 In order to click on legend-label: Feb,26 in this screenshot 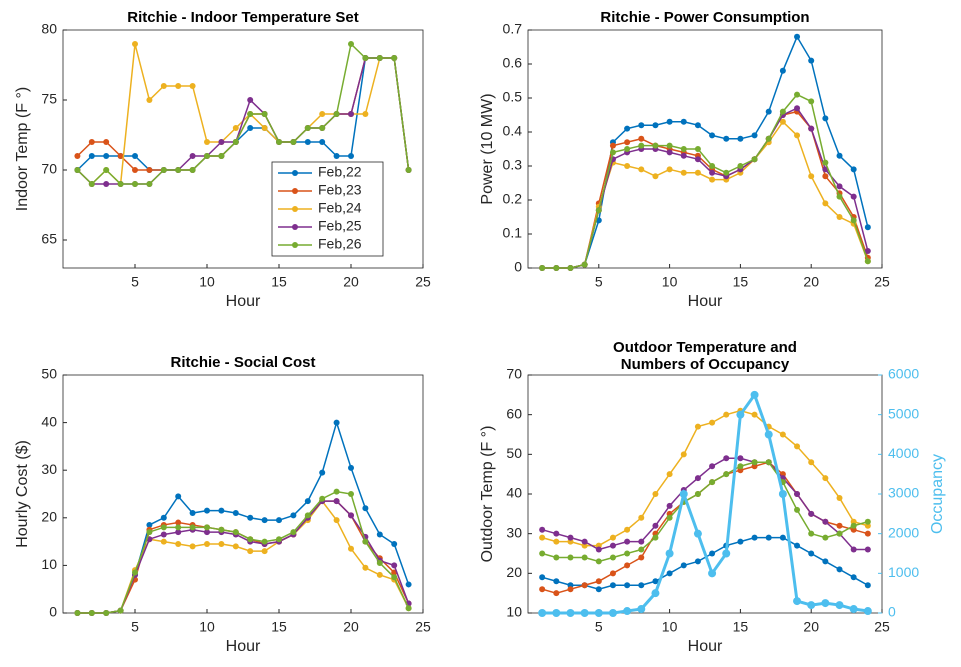, I will do `click(340, 244)`.